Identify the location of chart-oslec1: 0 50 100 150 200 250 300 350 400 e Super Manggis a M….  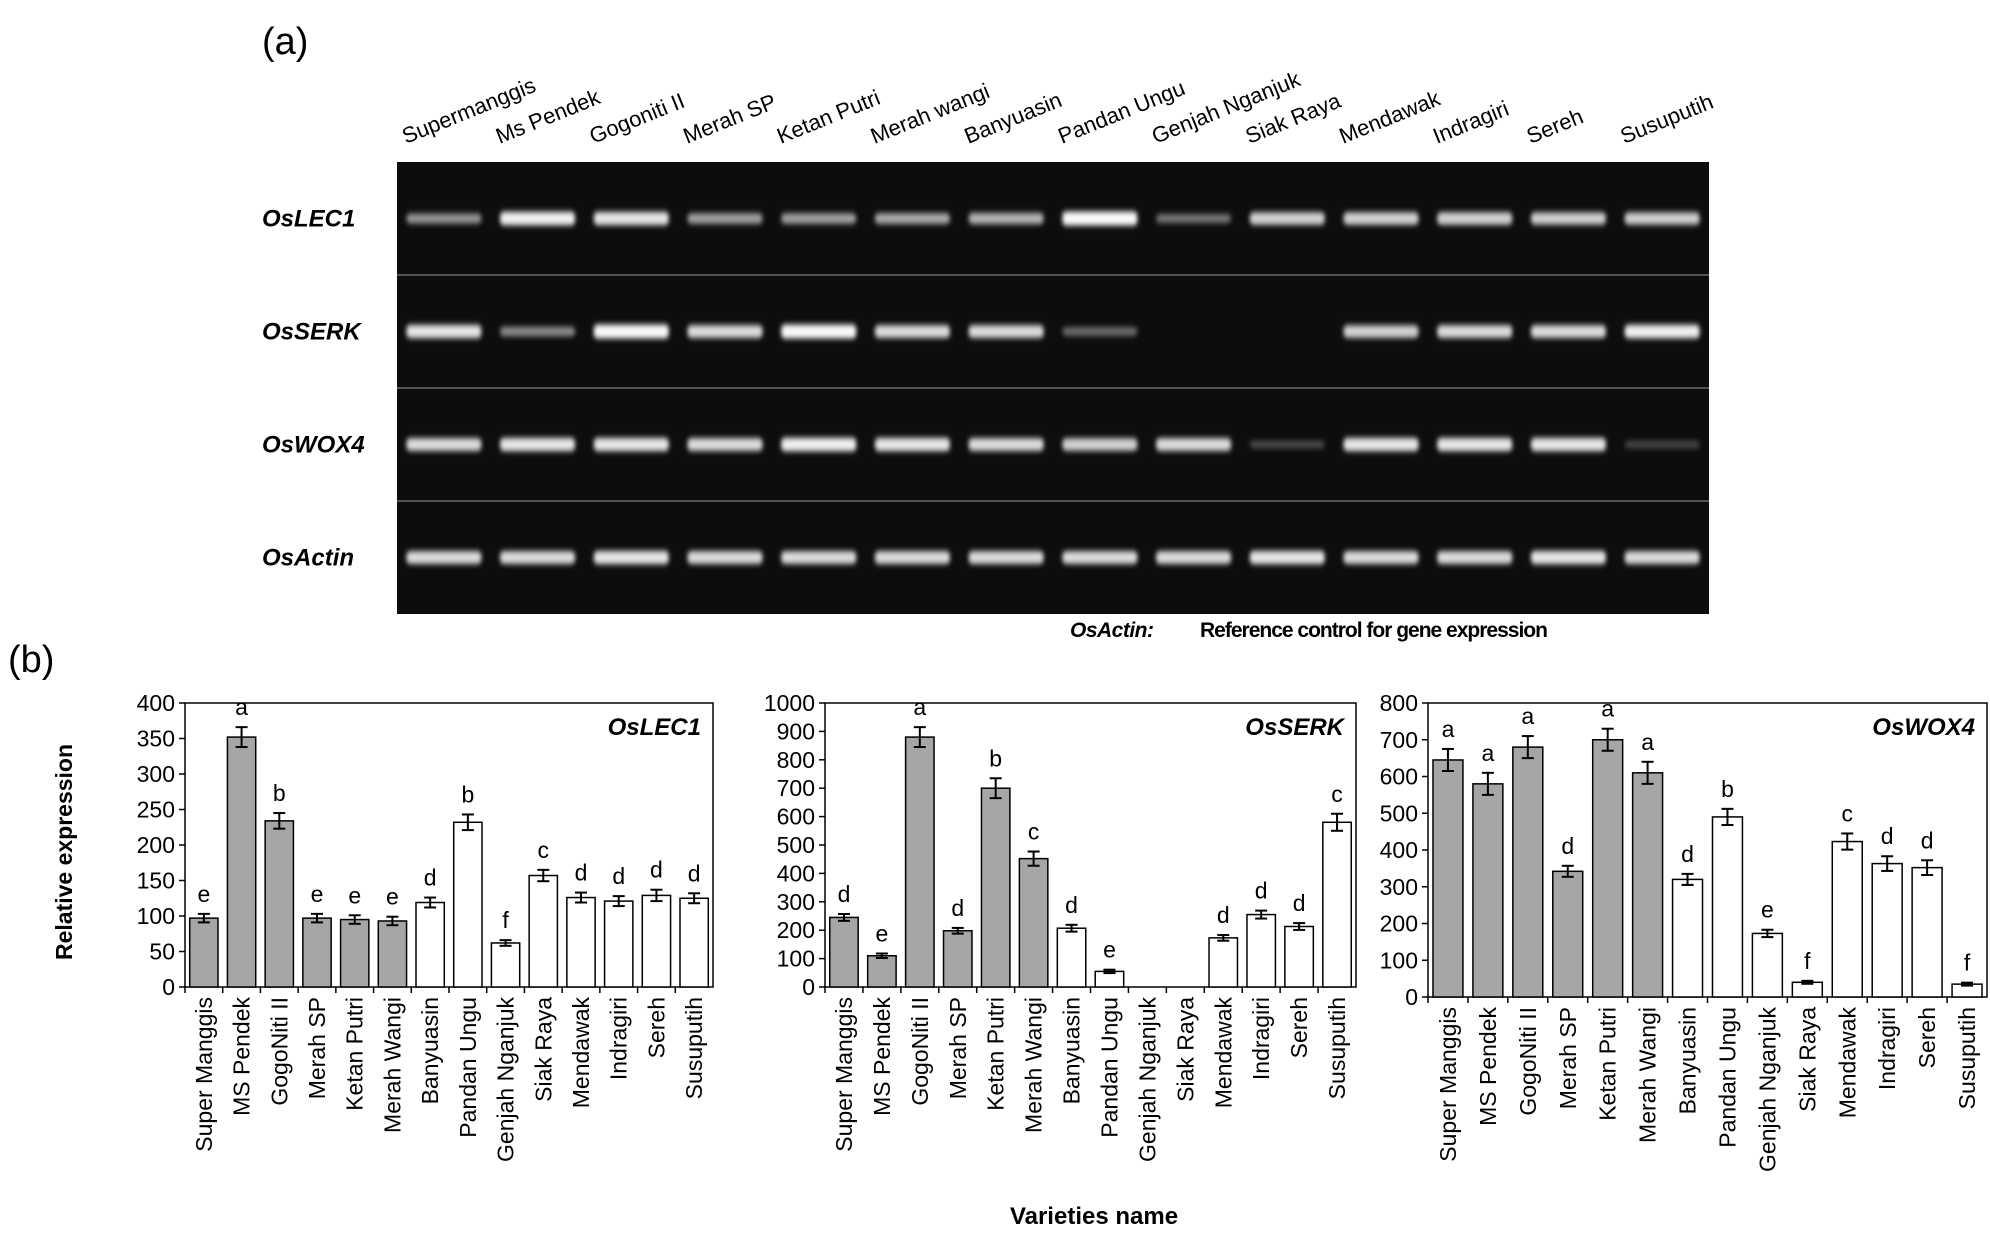
(425, 926).